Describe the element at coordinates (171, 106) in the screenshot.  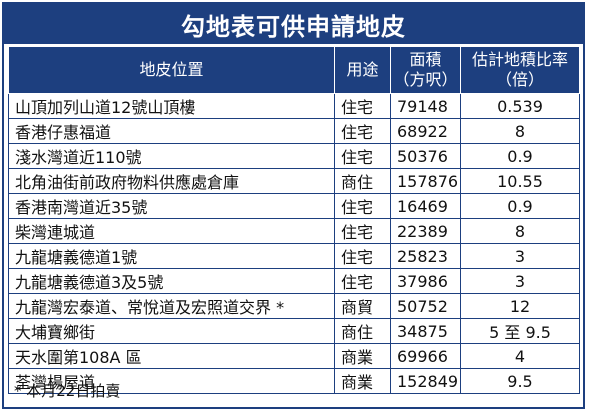
I see `location-cell: 山頂加列山道12號山頂樓` at that location.